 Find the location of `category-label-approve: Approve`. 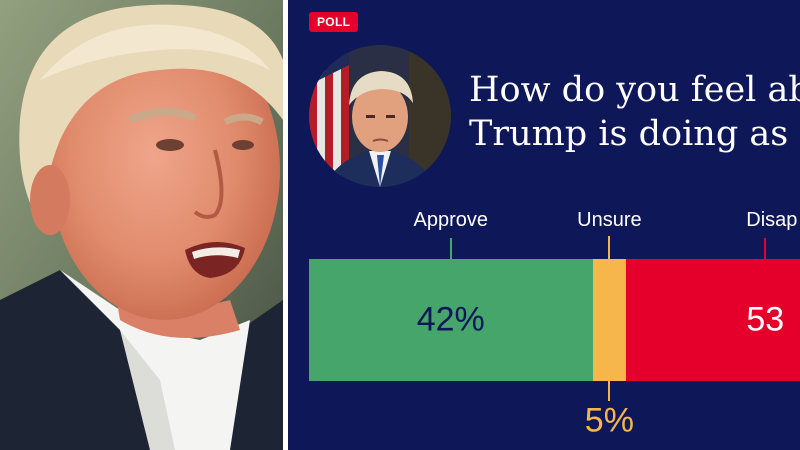

category-label-approve: Approve is located at coordinates (451, 220).